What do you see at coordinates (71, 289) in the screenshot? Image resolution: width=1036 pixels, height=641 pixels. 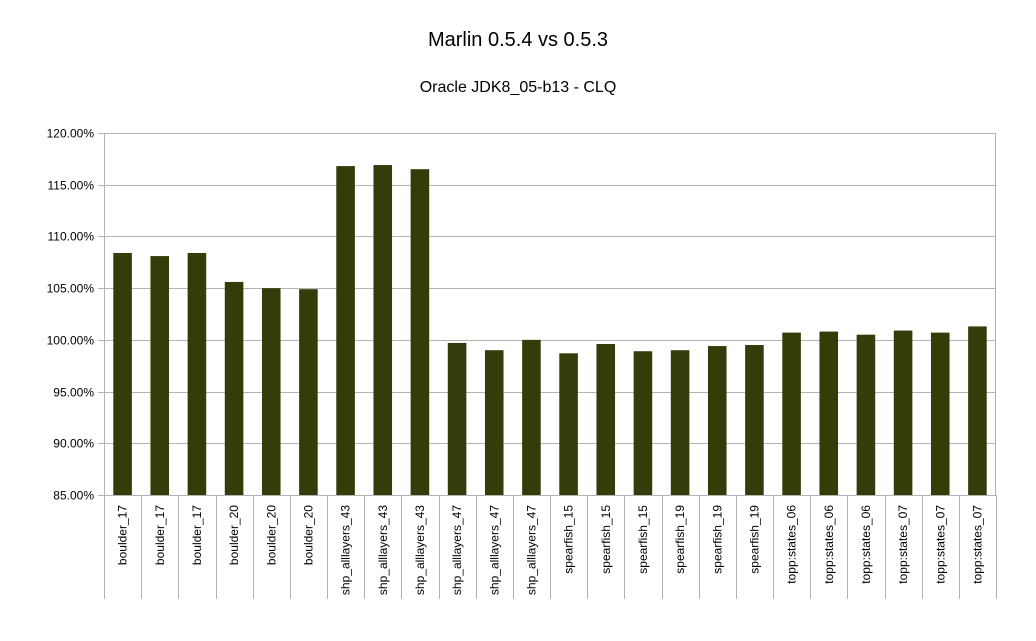 I see `y-tick-label: 105.00%` at bounding box center [71, 289].